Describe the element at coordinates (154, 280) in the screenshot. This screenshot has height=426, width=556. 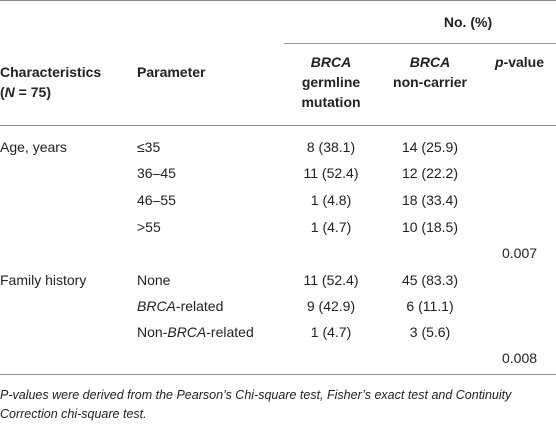
I see `row-family-none-parameter: None` at that location.